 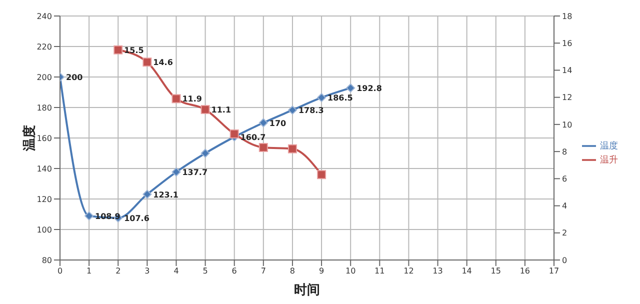 I want to click on data-label: 108.9, so click(x=108, y=216).